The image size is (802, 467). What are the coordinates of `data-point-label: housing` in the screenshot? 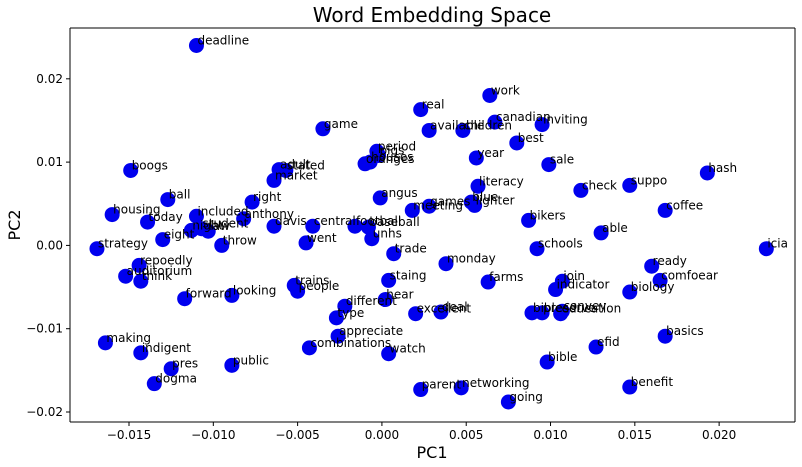 It's located at (136, 210).